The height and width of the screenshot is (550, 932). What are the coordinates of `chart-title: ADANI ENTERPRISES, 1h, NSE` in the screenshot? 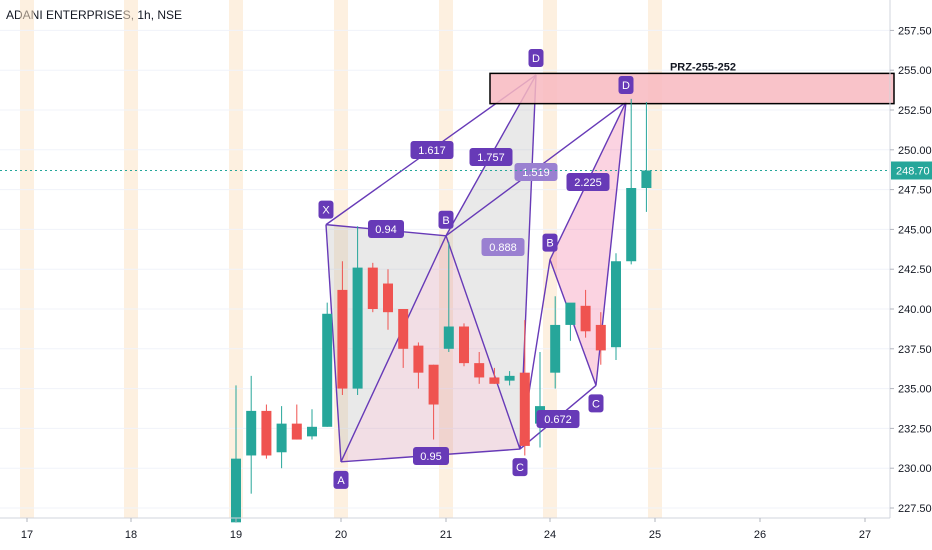 It's located at (94, 15).